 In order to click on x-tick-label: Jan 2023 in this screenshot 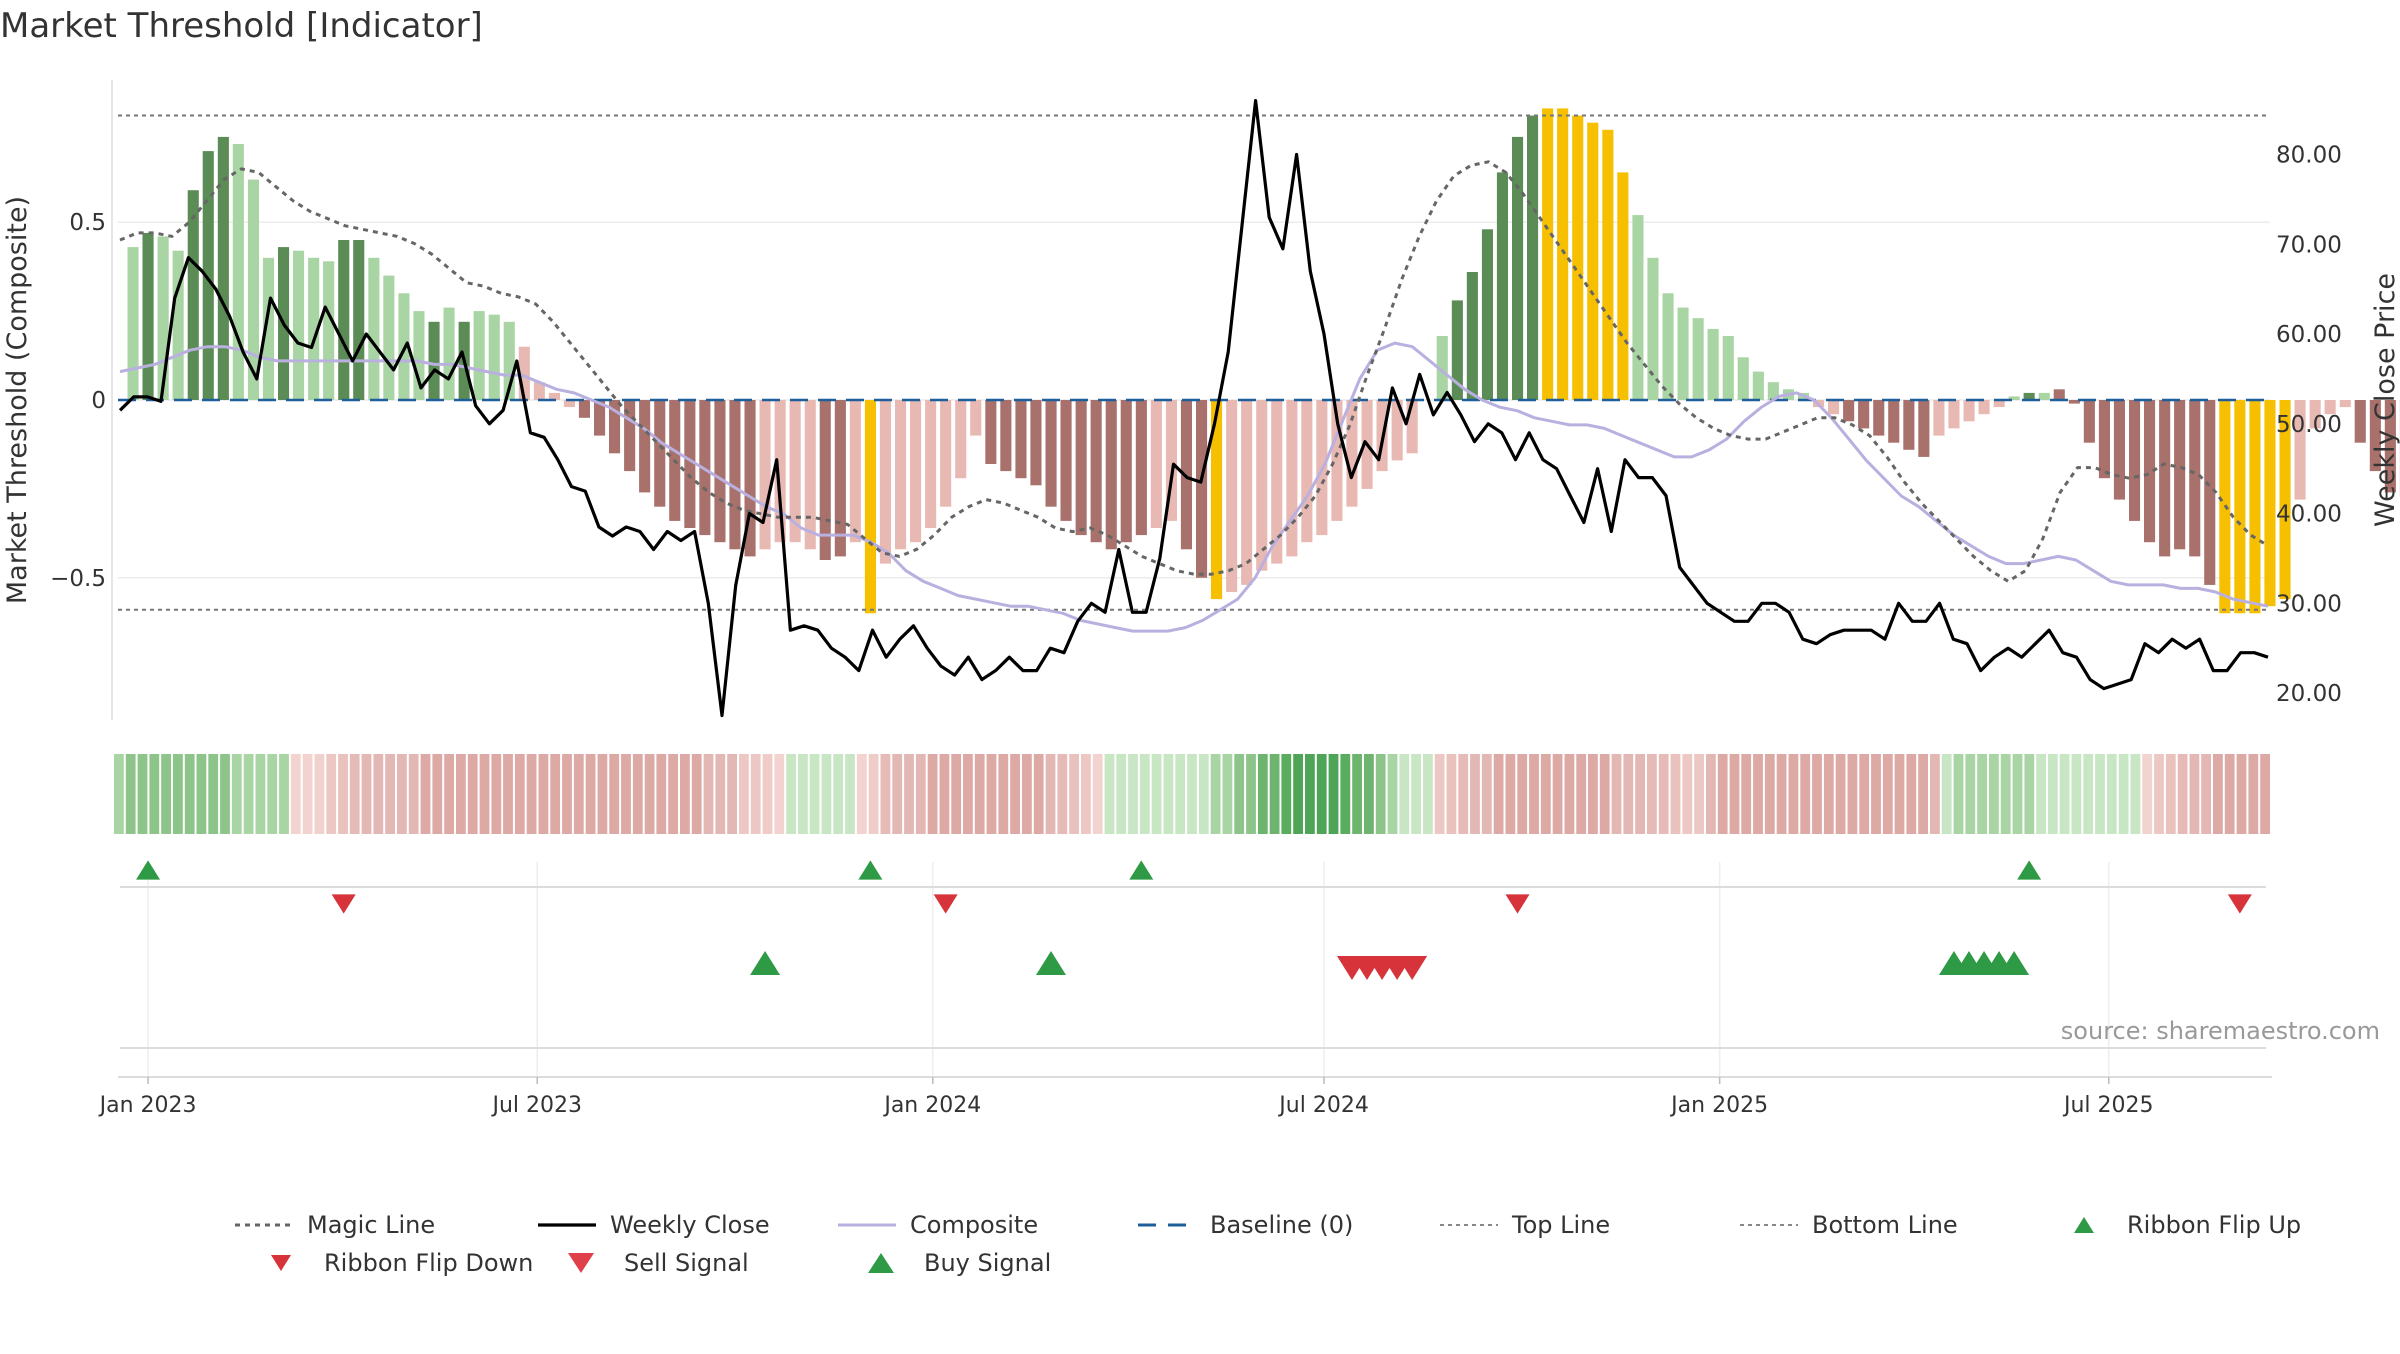, I will do `click(147, 1105)`.